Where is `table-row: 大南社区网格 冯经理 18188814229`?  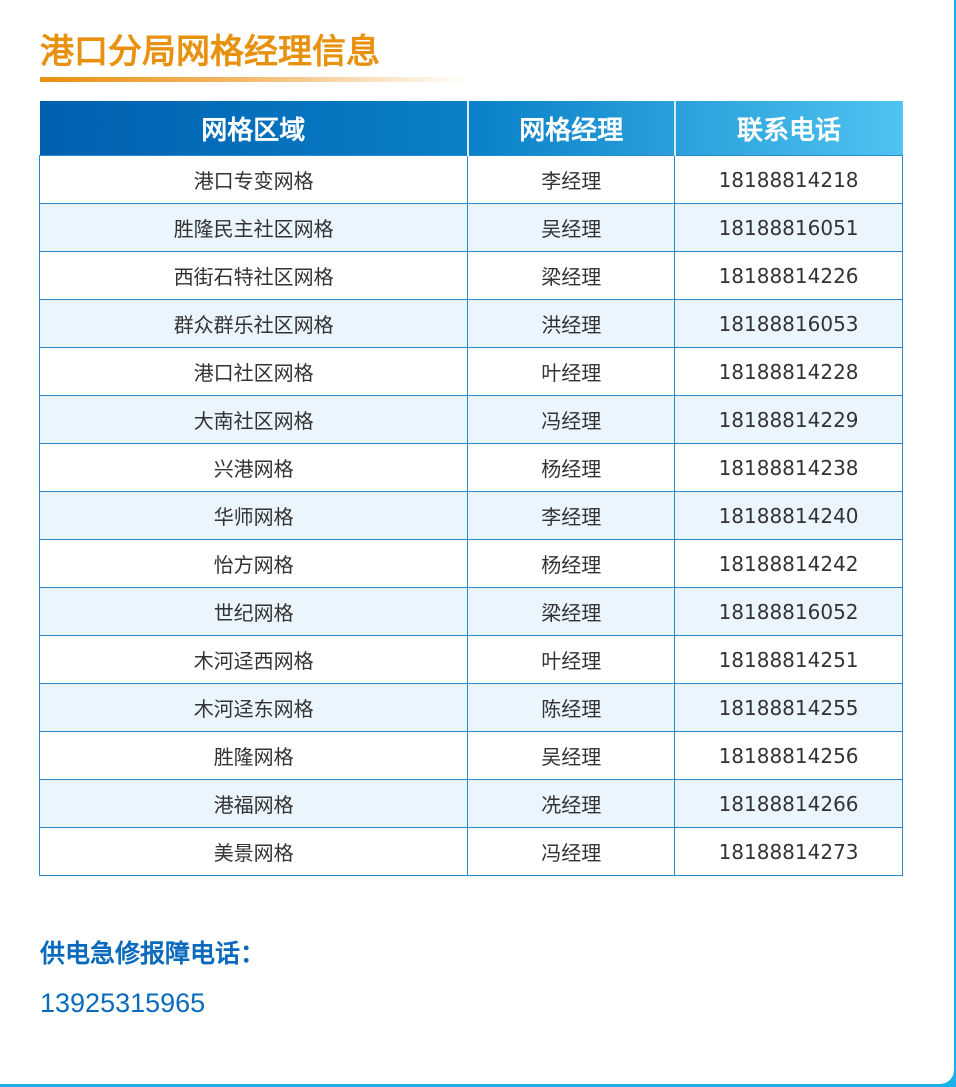 table-row: 大南社区网格 冯经理 18188814229 is located at coordinates (470, 419).